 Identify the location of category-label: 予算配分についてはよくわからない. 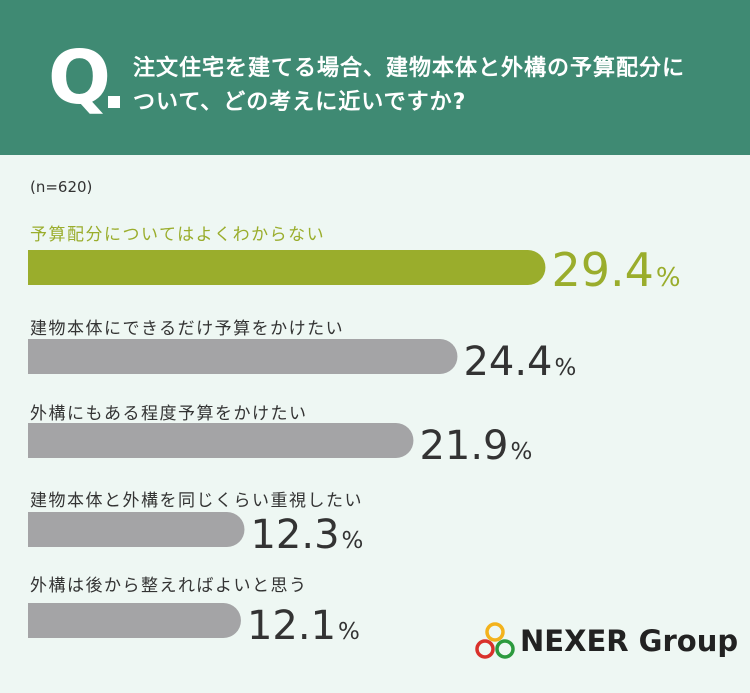
(178, 235).